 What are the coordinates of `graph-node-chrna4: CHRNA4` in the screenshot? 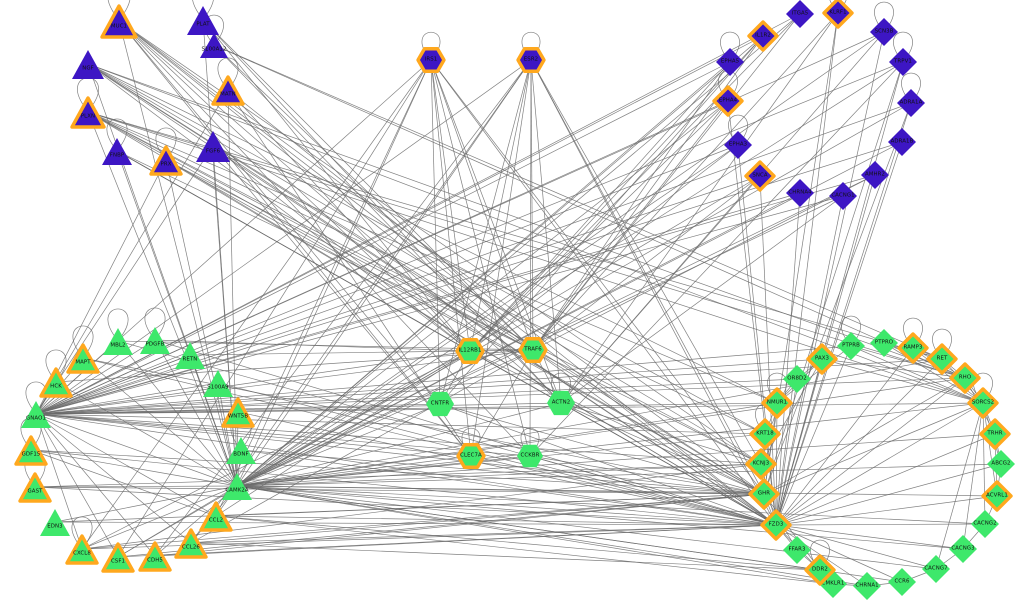 It's located at (800, 193).